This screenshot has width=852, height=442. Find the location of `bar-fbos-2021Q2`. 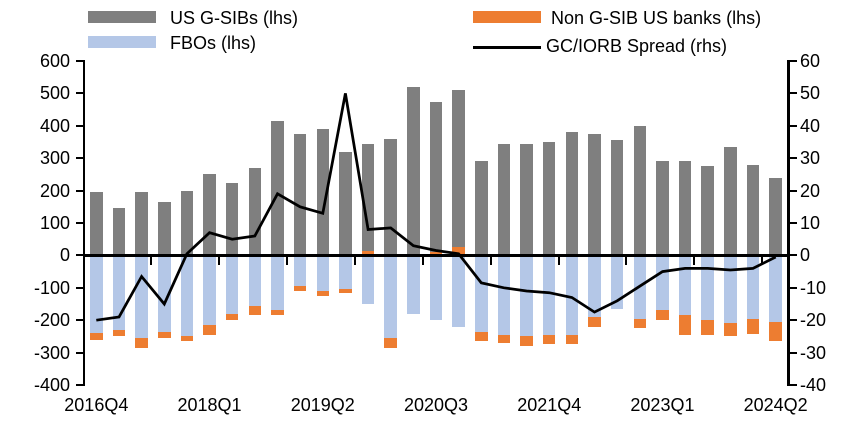

bar-fbos-2021Q2 is located at coordinates (504, 295).